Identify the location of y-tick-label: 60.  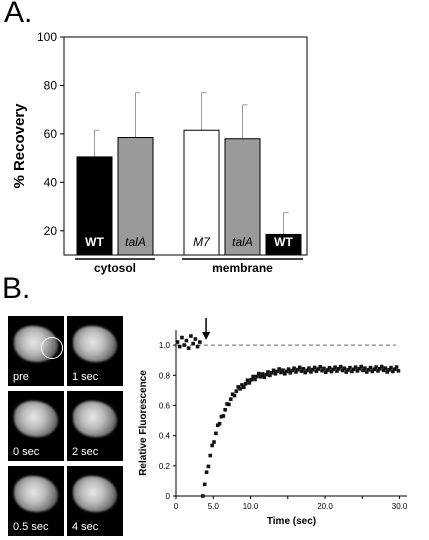
(51, 134).